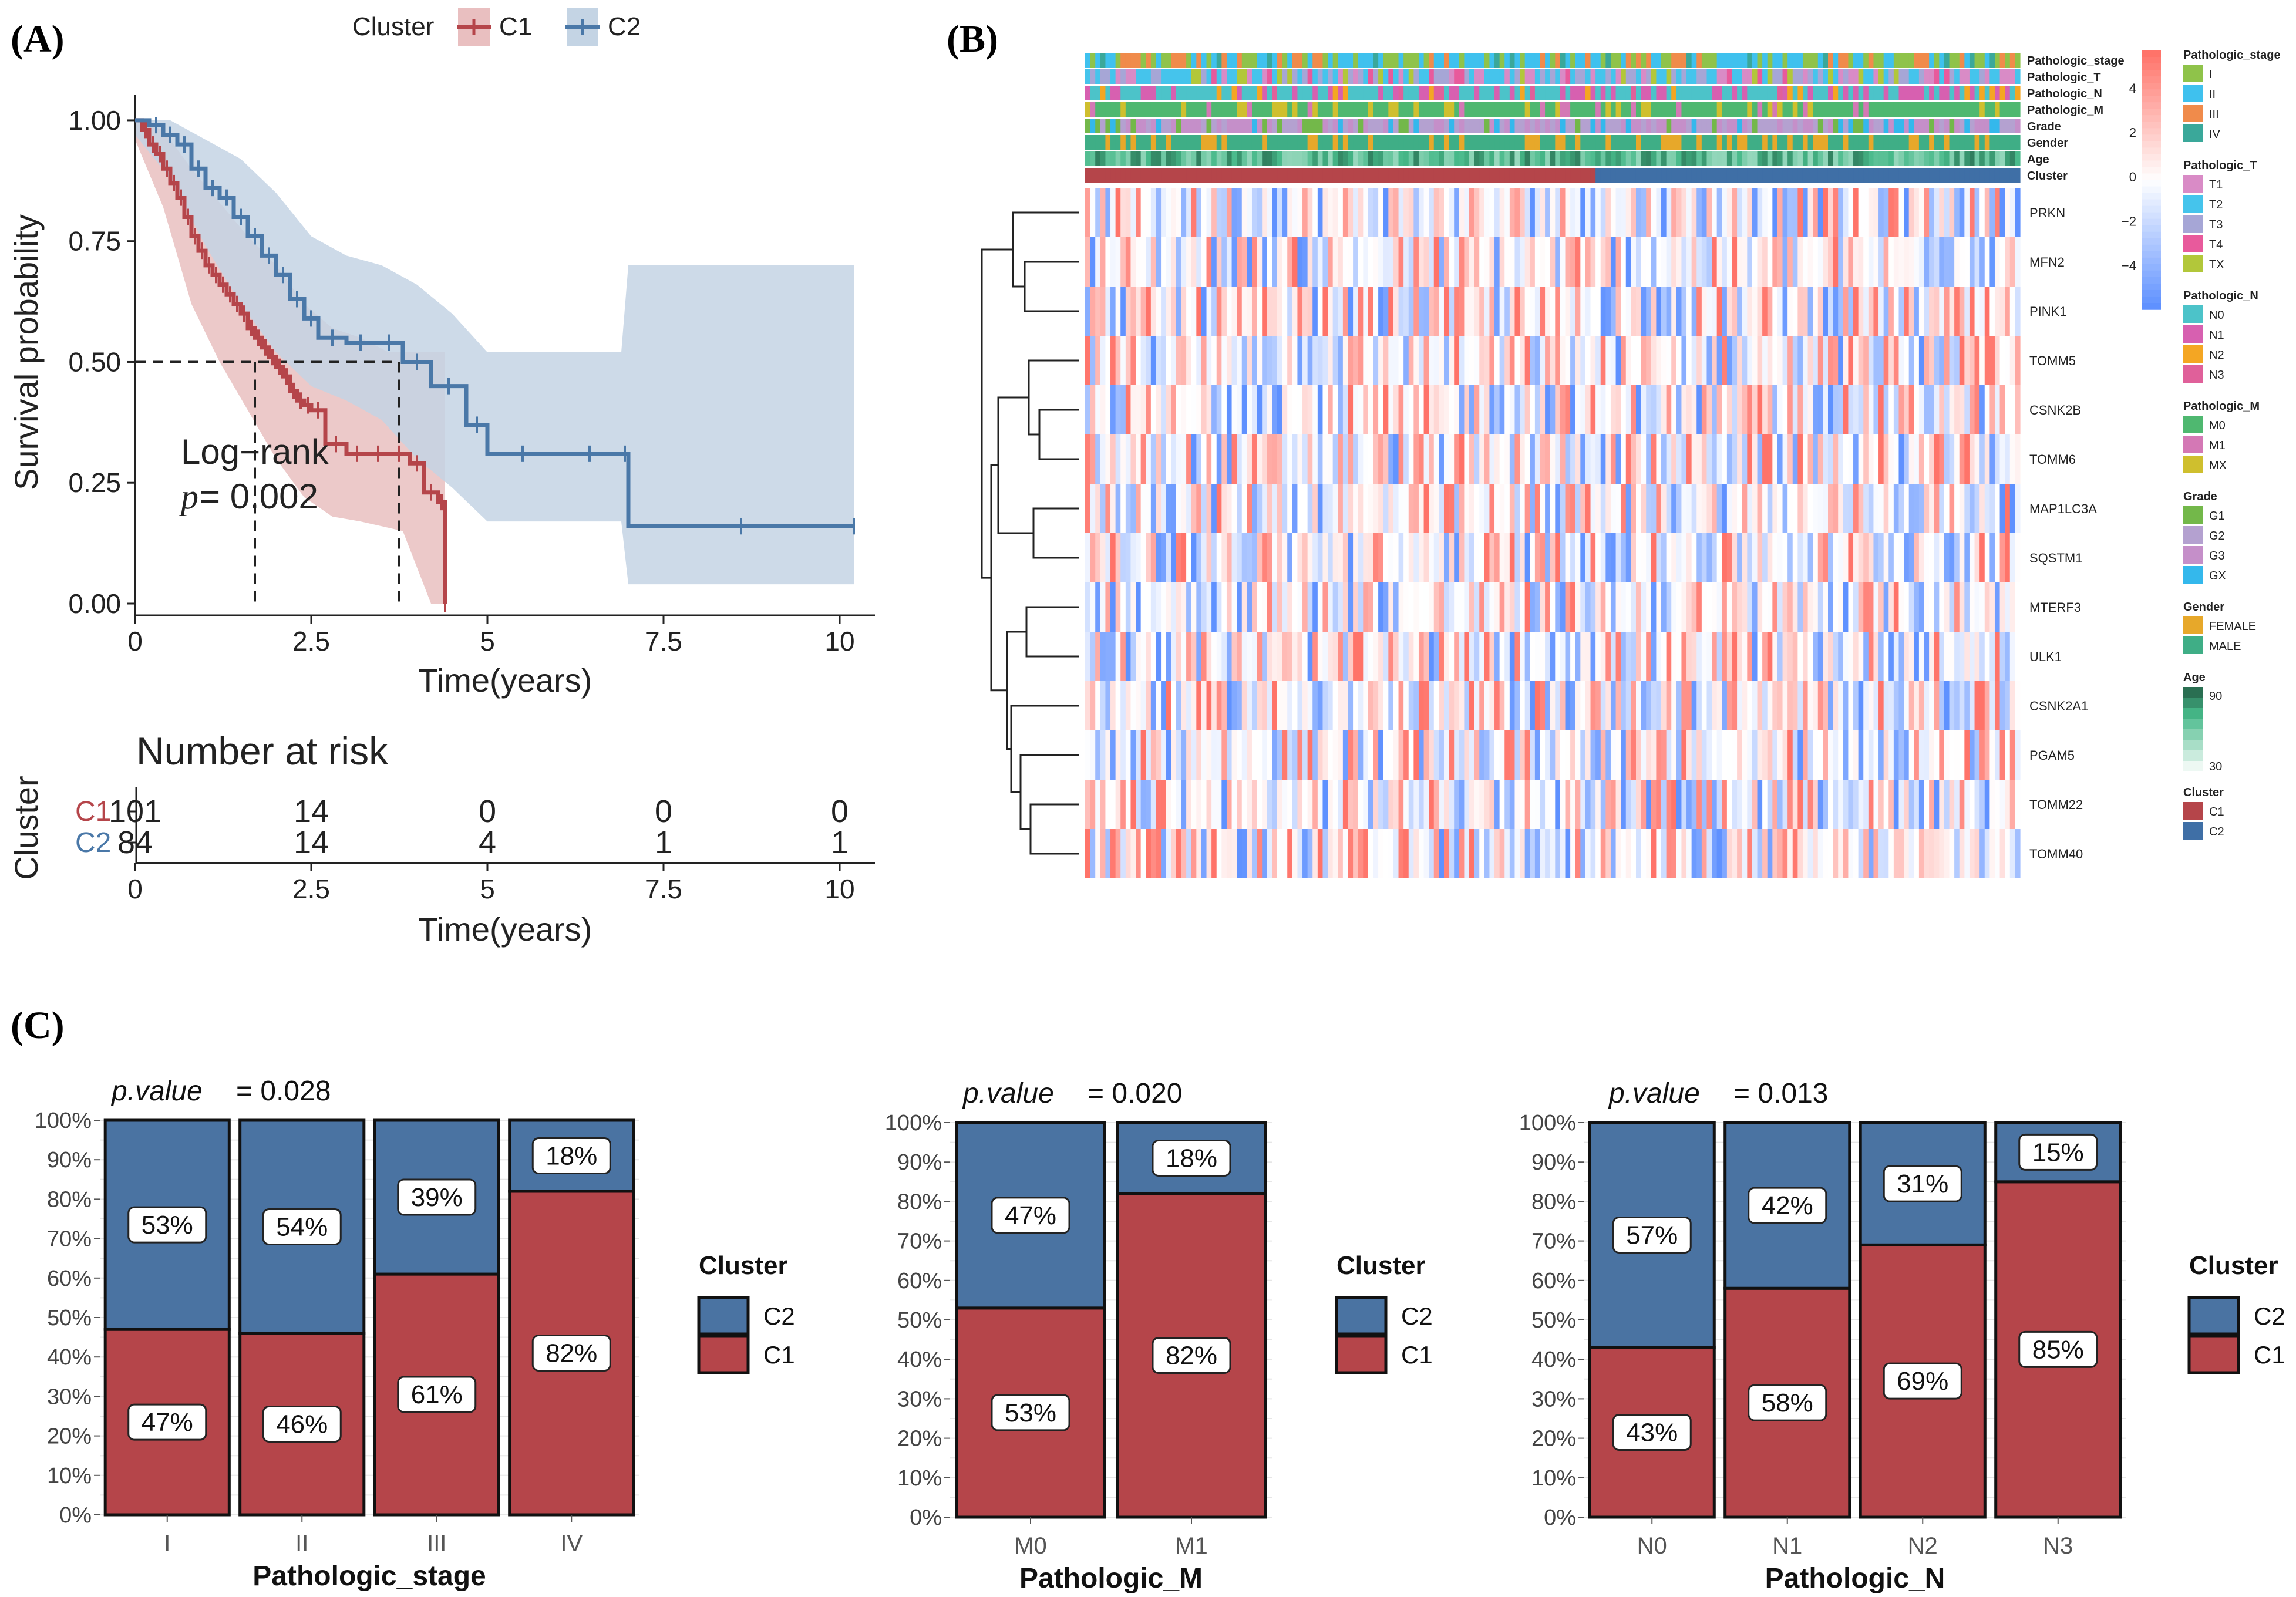 The height and width of the screenshot is (1597, 2296). Describe the element at coordinates (157, 1092) in the screenshot. I see `bar-p-label: p.value` at that location.